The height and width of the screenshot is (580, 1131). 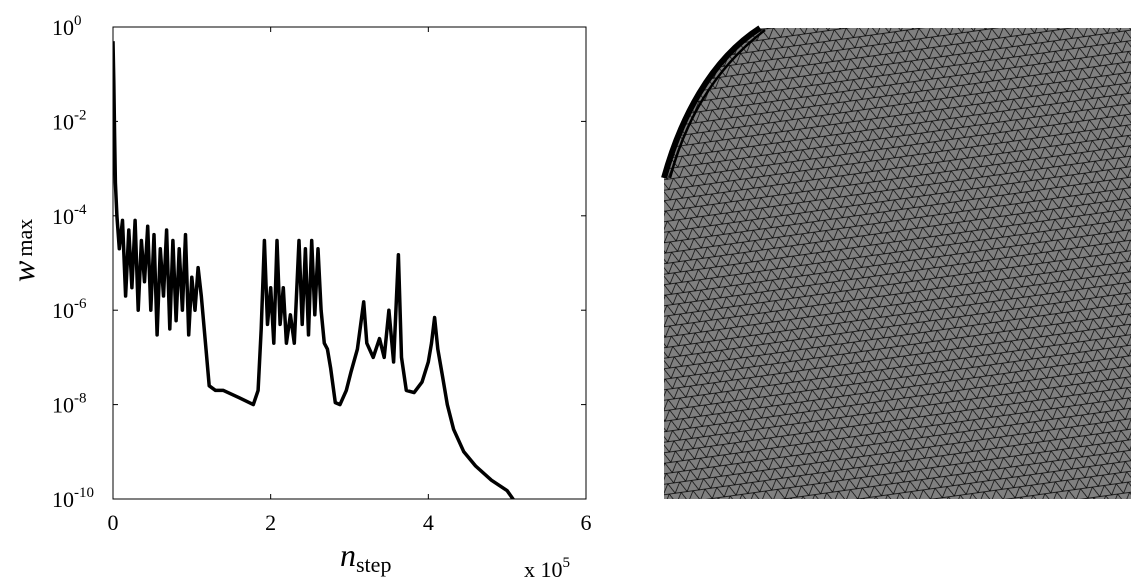 I want to click on y-tick-label: 10⁻¹⁰, so click(x=73, y=498).